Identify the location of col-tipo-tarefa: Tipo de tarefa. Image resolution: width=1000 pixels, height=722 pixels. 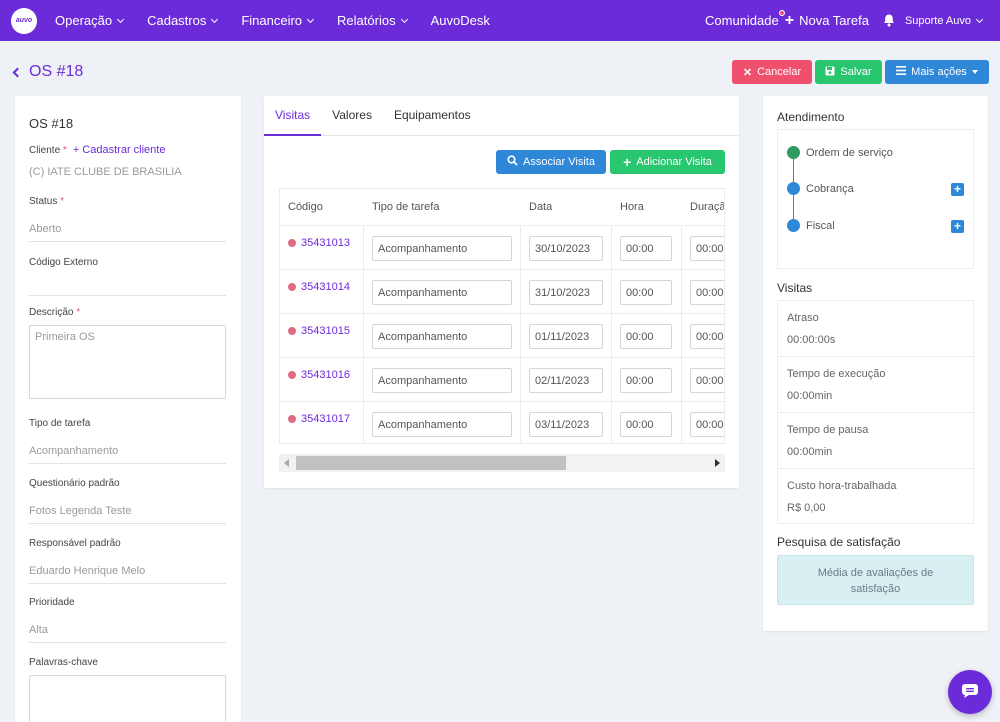
(406, 207).